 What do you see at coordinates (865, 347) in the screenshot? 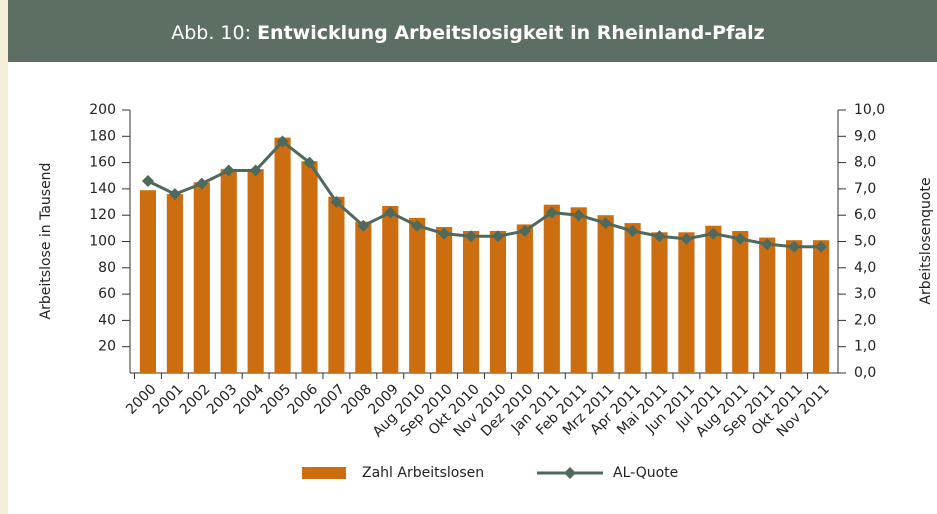
I see `y2-tick-label: 1,0` at bounding box center [865, 347].